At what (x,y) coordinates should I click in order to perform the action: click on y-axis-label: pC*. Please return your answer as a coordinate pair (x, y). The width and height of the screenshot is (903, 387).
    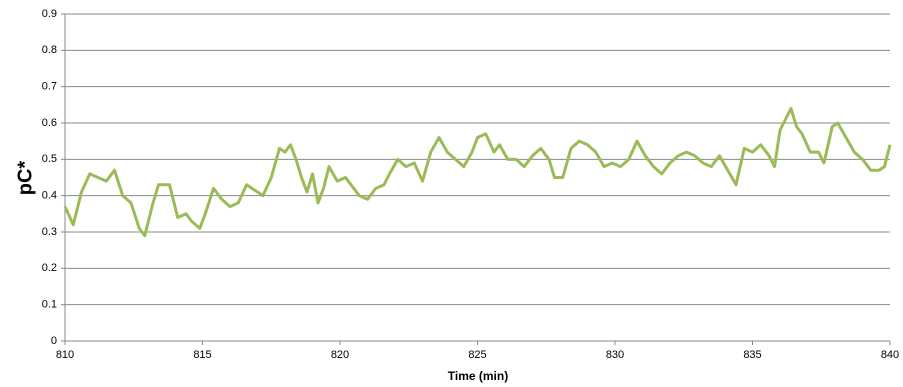
    Looking at the image, I should click on (25, 178).